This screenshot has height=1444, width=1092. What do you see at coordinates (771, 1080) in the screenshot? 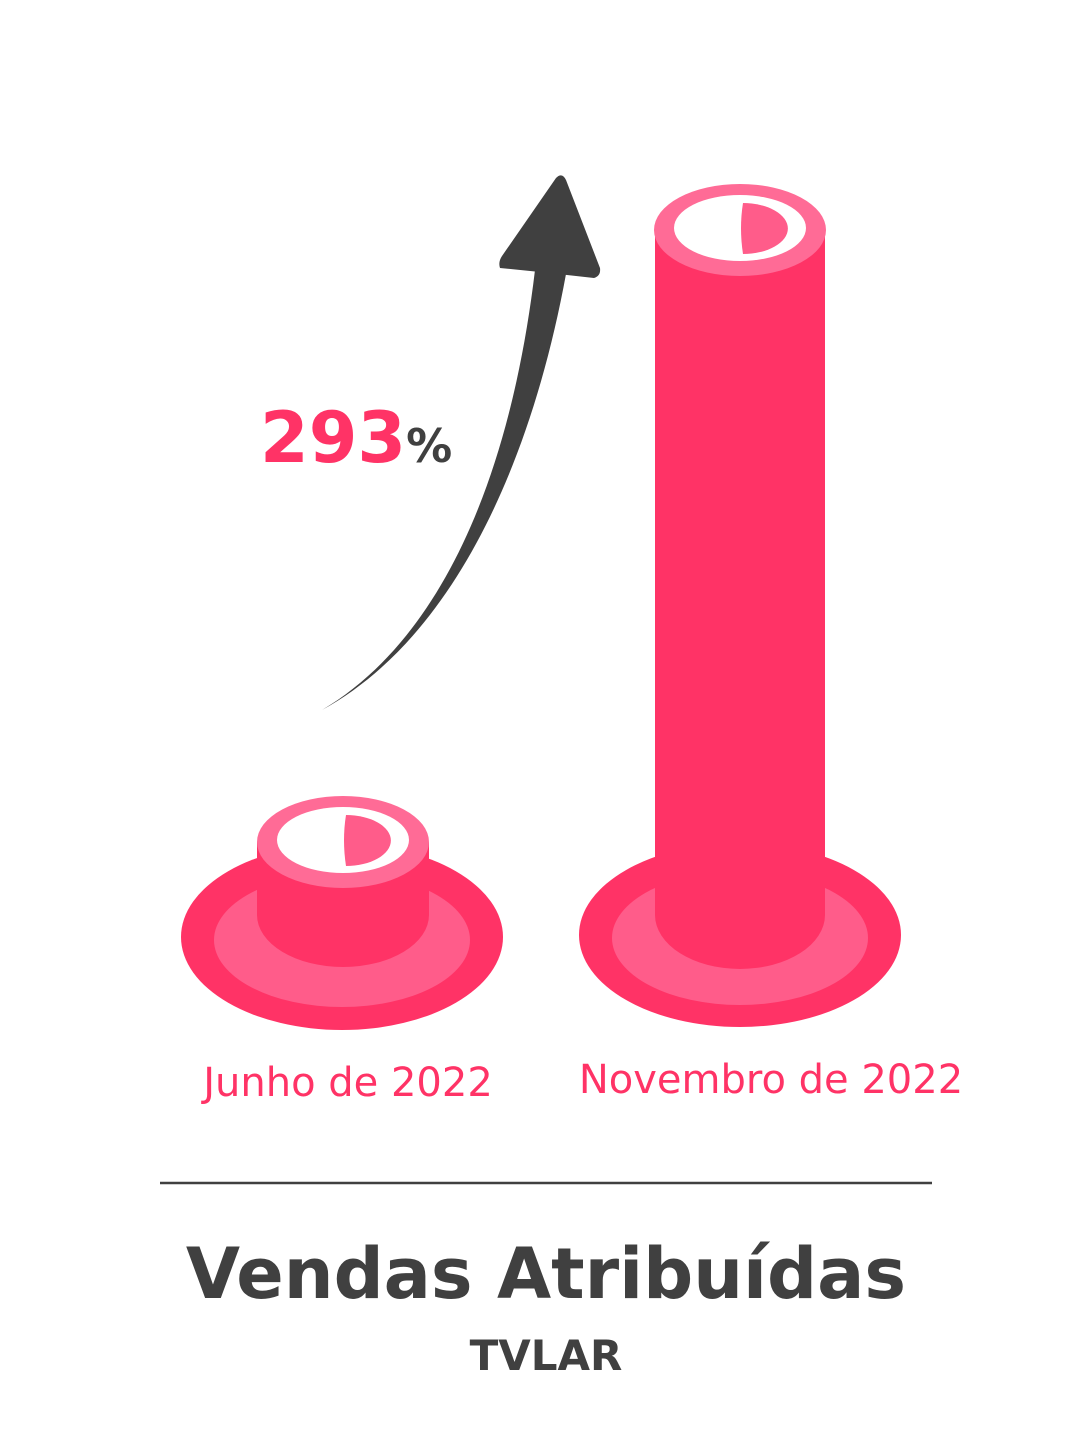
I see `period-label: Novembro de 2022` at bounding box center [771, 1080].